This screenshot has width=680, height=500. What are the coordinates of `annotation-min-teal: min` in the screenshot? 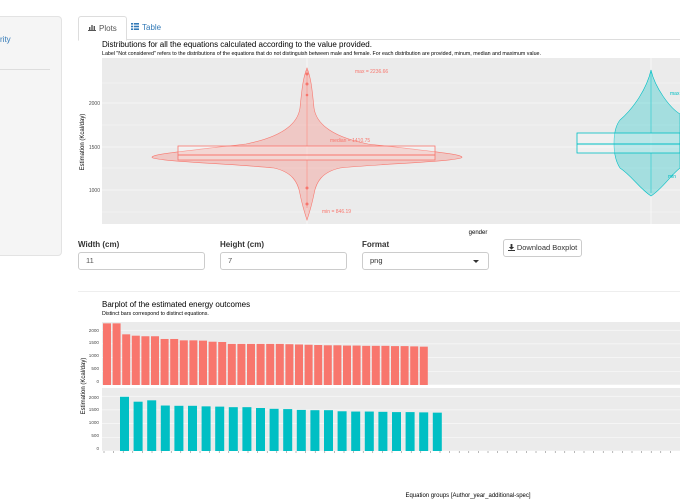 It's located at (672, 177).